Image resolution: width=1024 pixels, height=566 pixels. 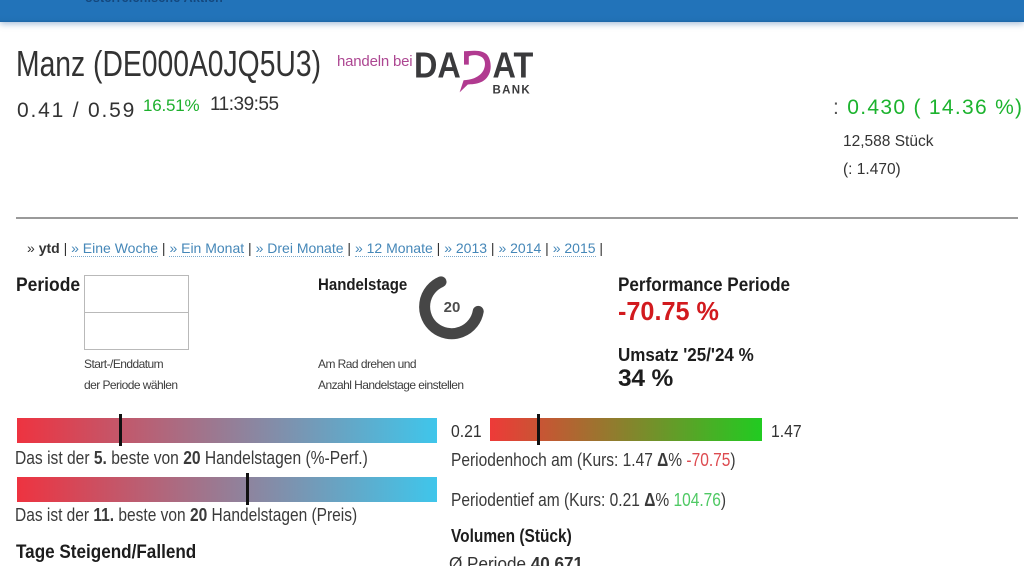 I want to click on svg-text: DA, so click(x=437, y=66).